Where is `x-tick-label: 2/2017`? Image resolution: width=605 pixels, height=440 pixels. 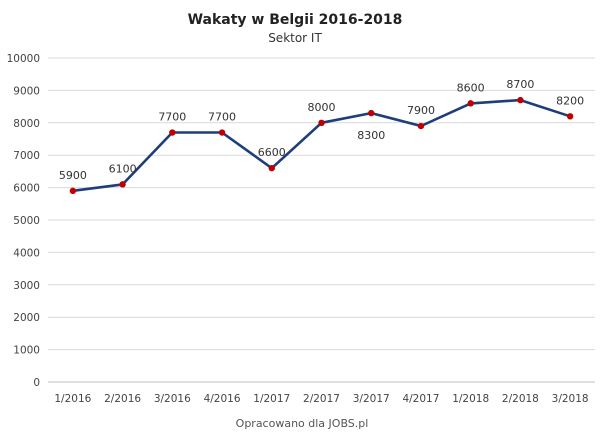 x-tick-label: 2/2017 is located at coordinates (321, 399).